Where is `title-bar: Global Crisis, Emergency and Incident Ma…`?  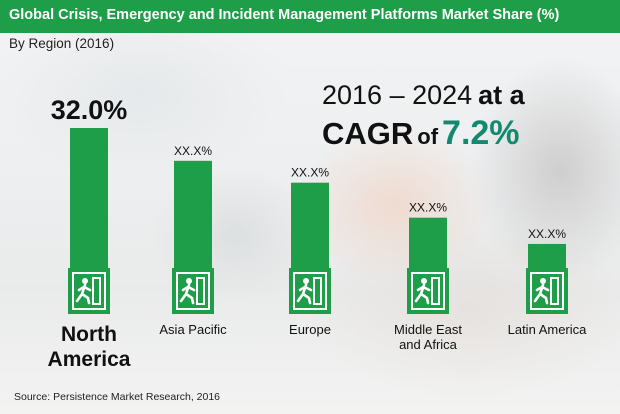 title-bar: Global Crisis, Emergency and Incident Ma… is located at coordinates (310, 16).